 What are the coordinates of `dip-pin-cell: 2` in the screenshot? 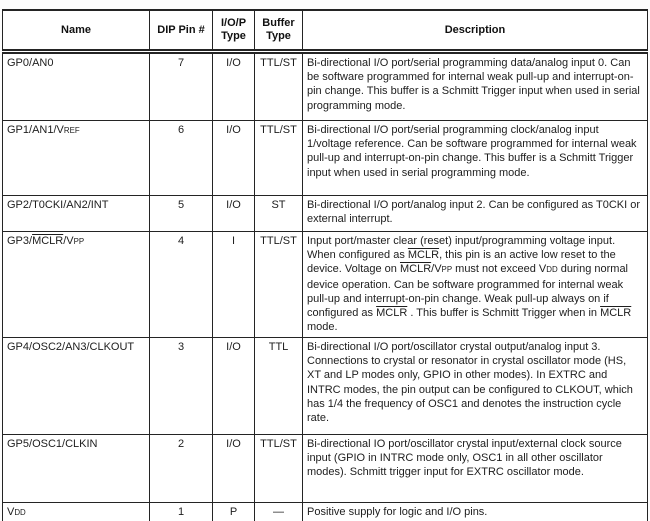 It's located at (181, 468).